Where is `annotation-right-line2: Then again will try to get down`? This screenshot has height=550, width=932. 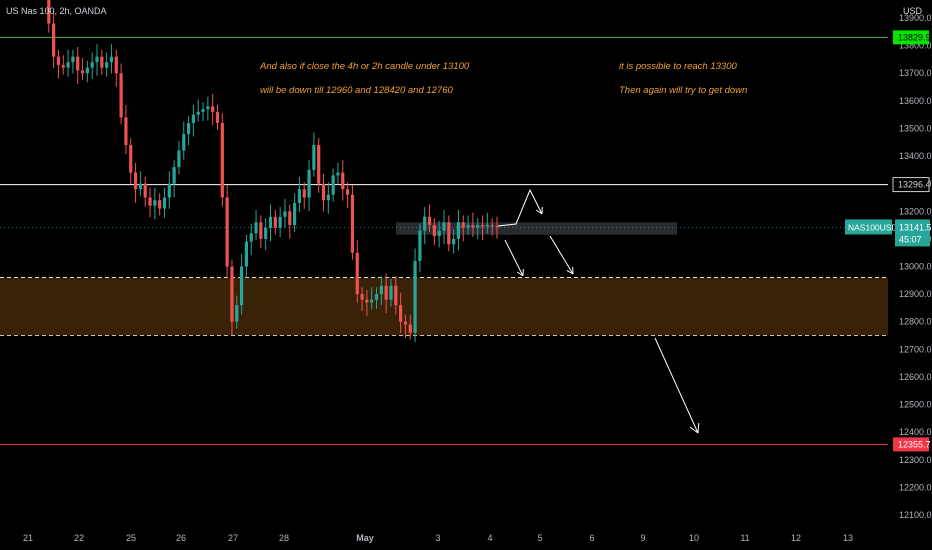
annotation-right-line2: Then again will try to get down is located at coordinates (683, 90).